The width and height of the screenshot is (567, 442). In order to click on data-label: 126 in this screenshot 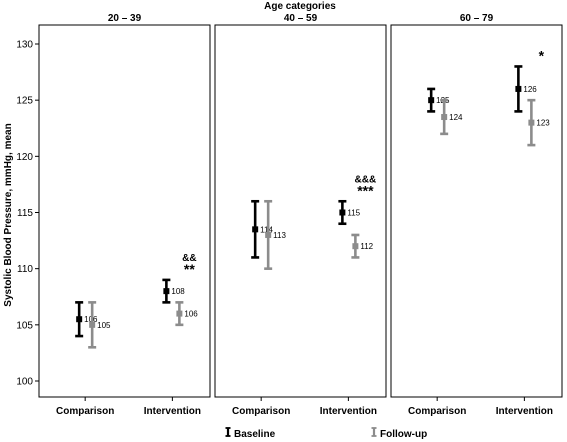, I will do `click(530, 89)`.